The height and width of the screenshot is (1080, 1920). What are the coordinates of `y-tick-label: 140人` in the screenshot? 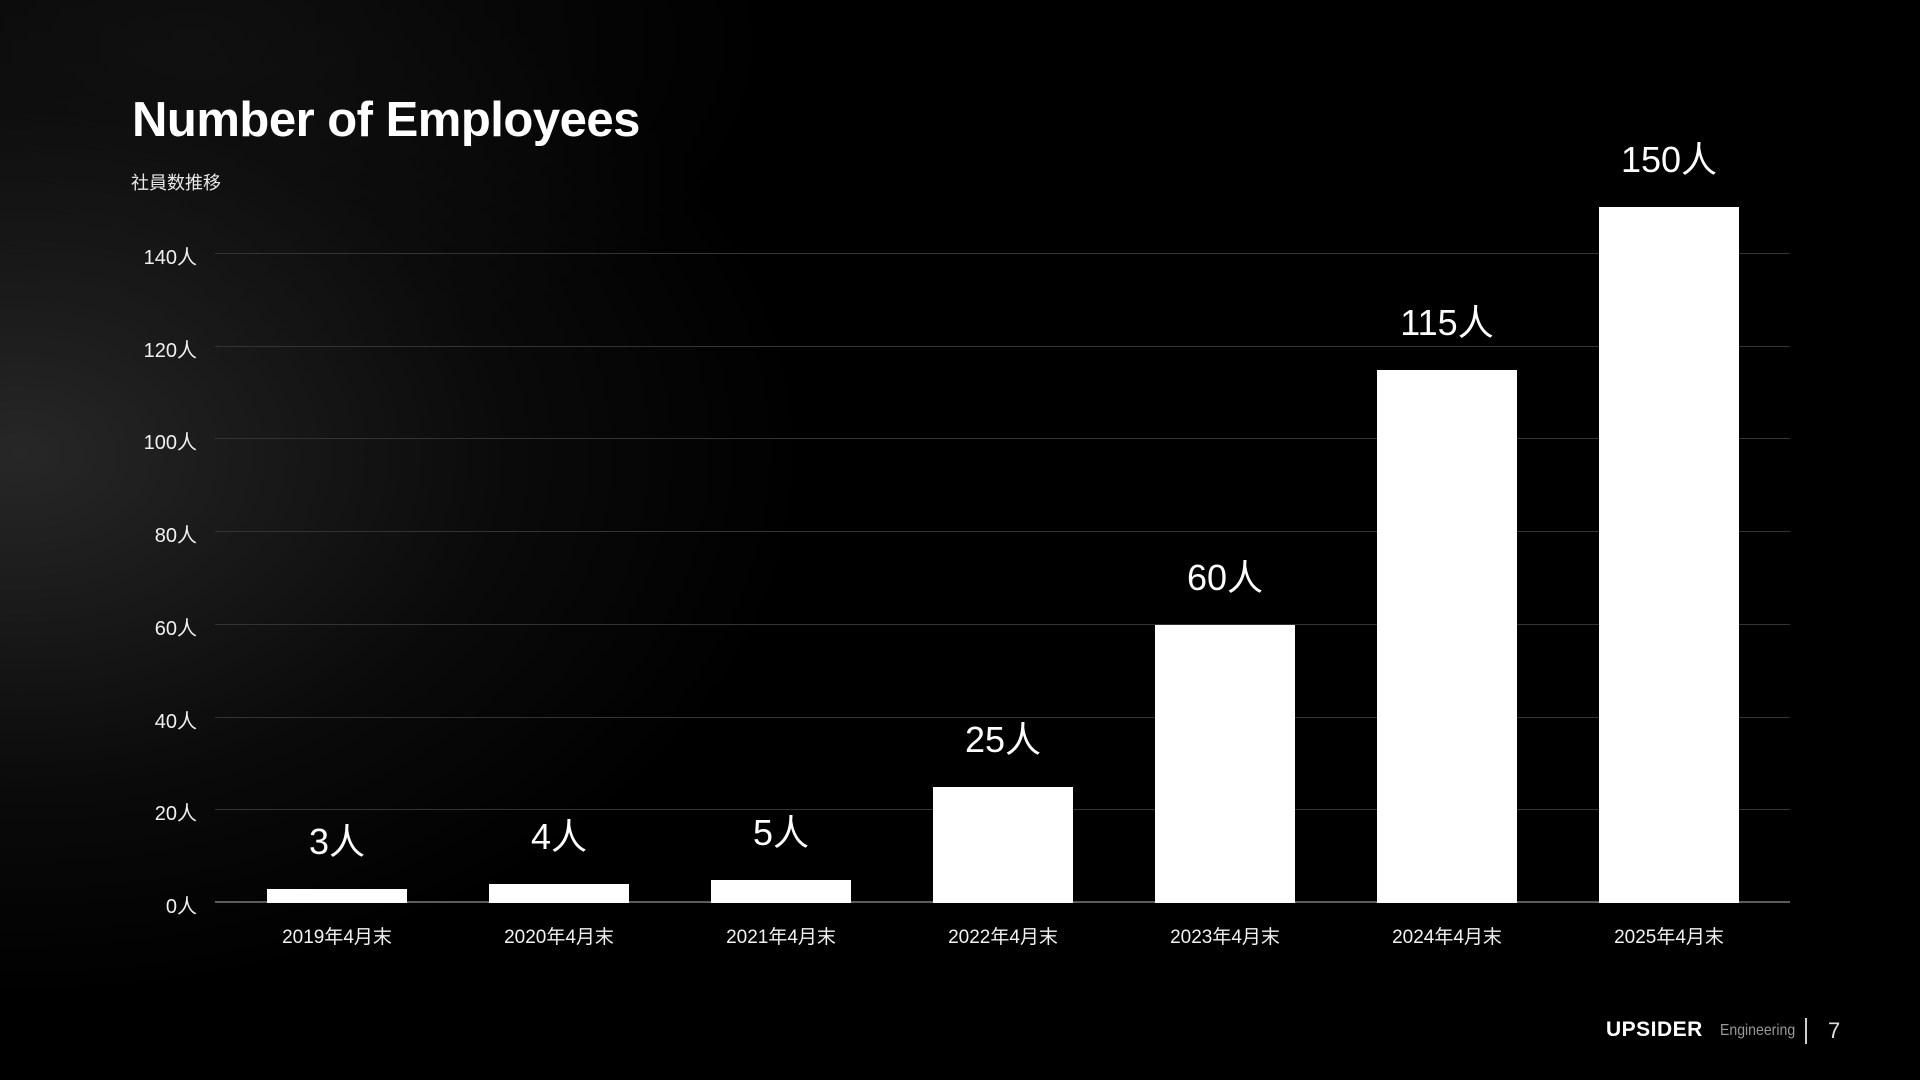 It's located at (170, 257).